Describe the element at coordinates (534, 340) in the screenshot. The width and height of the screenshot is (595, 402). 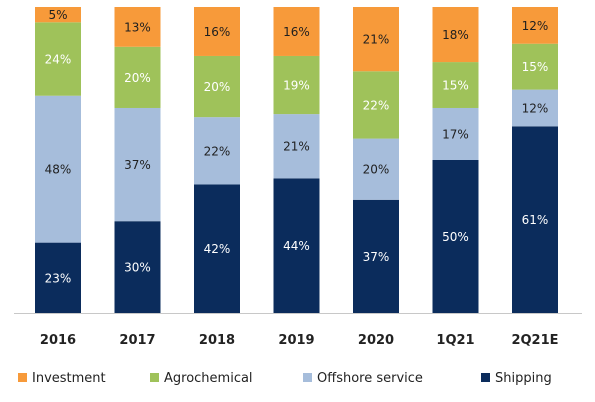
I see `x-tick-label-2q21e: 2Q21E` at that location.